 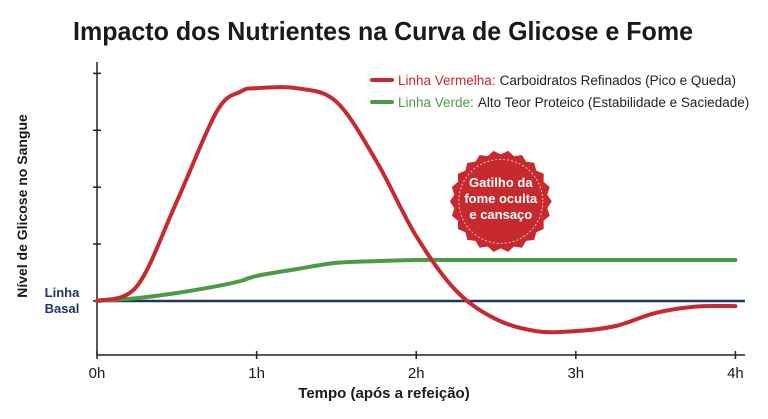 What do you see at coordinates (62, 300) in the screenshot?
I see `baseline-label: Linha Basal` at bounding box center [62, 300].